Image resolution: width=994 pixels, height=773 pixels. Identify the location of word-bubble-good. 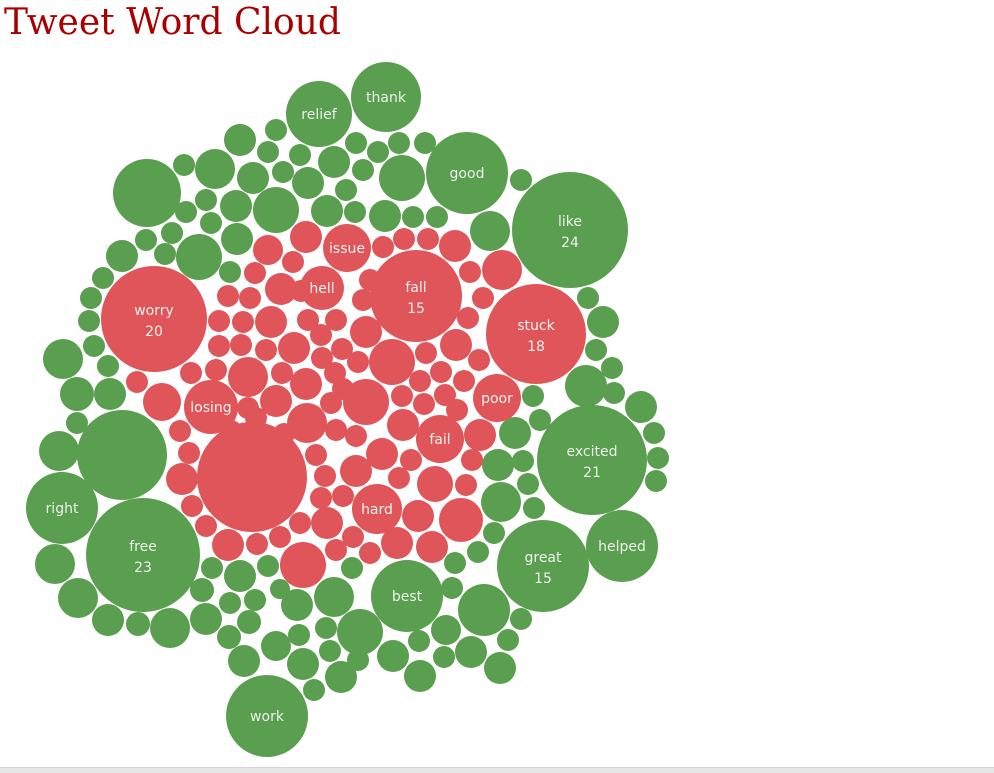
(467, 173).